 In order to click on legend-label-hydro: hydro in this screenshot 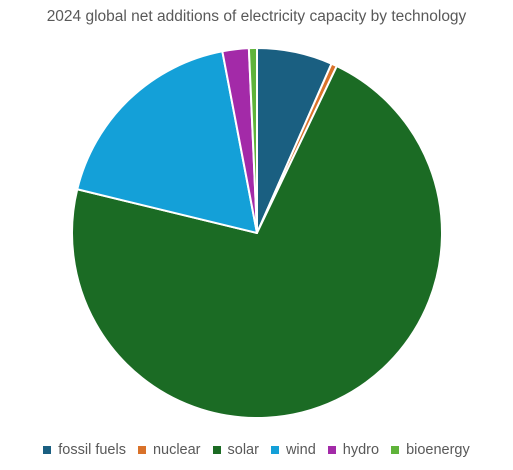, I will do `click(361, 450)`.